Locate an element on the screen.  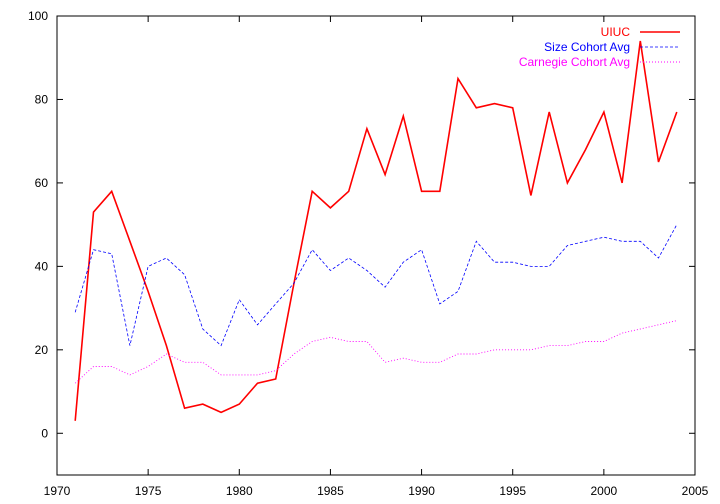
x-tick-label: 2005 is located at coordinates (695, 491).